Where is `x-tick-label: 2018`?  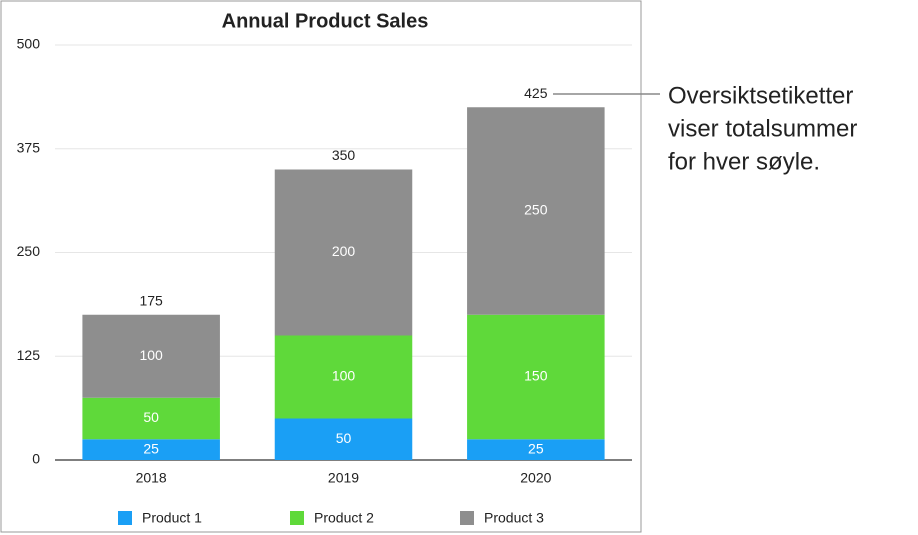
x-tick-label: 2018 is located at coordinates (151, 478).